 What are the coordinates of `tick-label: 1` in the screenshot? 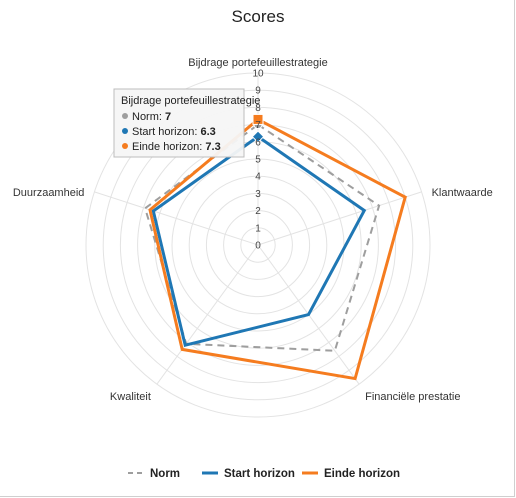 It's located at (258, 228).